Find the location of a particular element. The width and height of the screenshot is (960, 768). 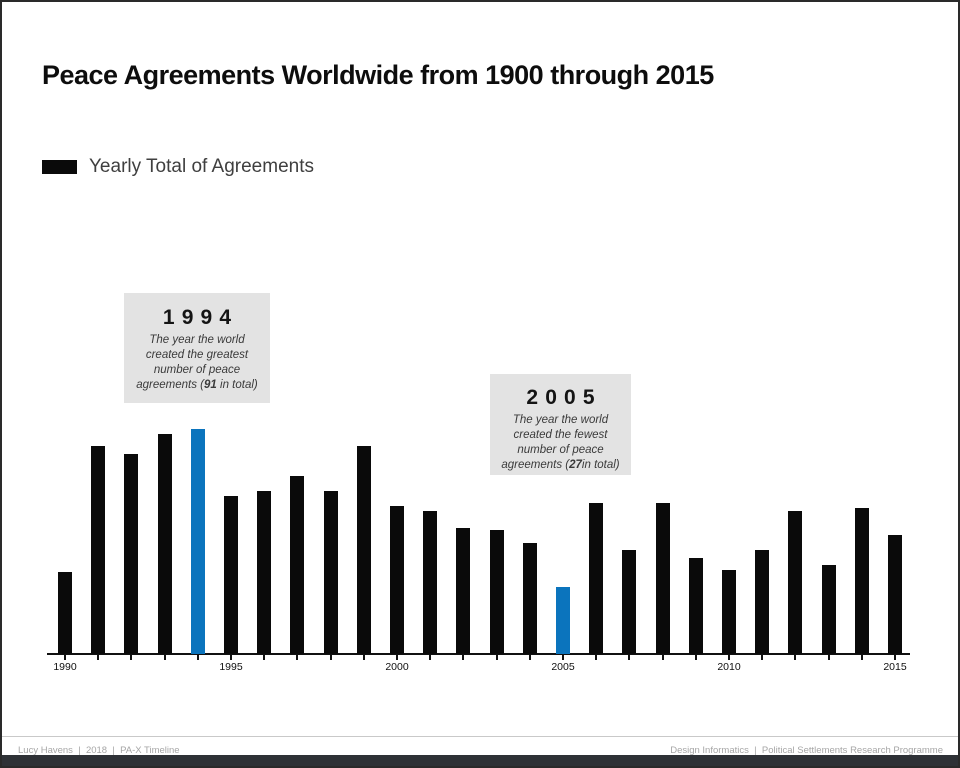

annotation-1994-year: 1994 is located at coordinates (200, 317).